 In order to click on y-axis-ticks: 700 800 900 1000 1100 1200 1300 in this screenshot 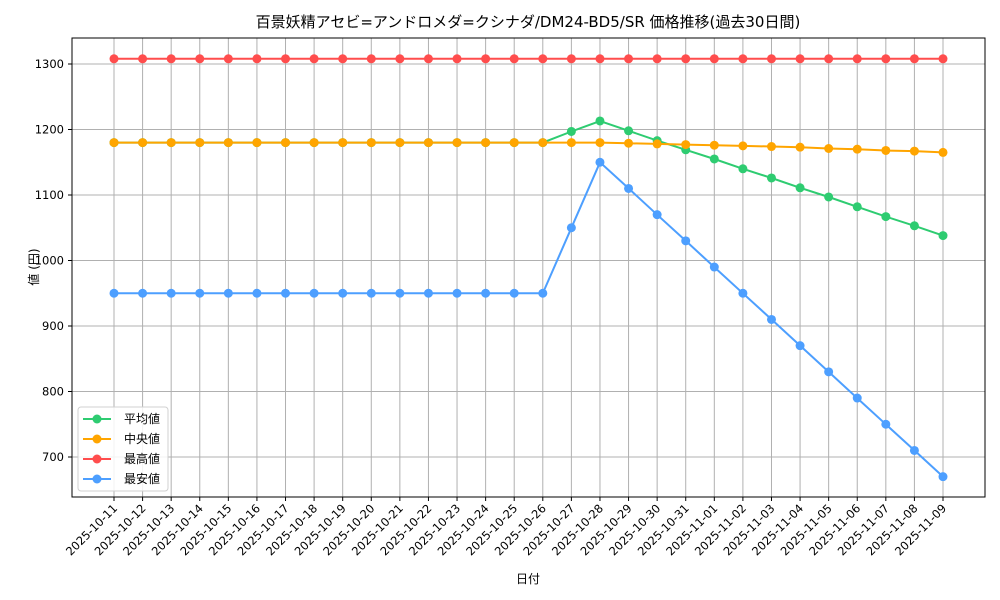, I will do `click(53, 260)`.